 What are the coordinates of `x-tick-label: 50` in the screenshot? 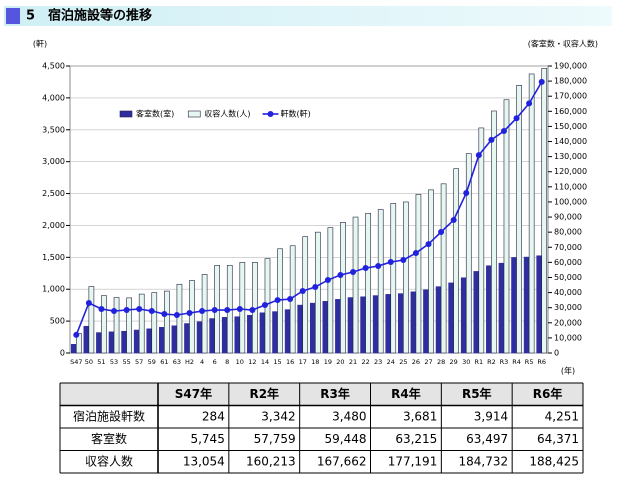 It's located at (89, 362).